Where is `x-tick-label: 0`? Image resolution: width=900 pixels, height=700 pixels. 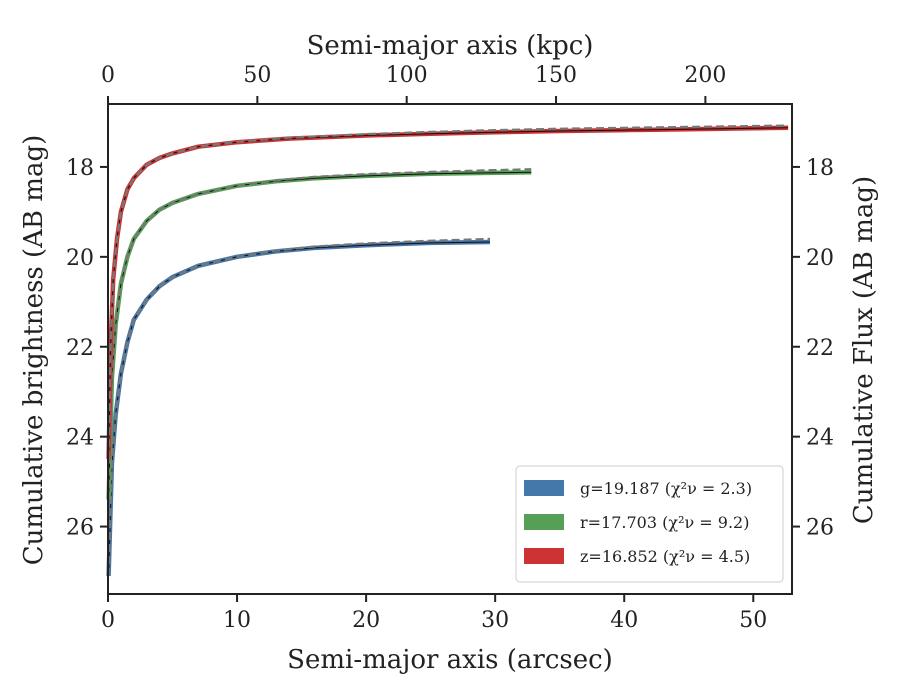
x-tick-label: 0 is located at coordinates (108, 620).